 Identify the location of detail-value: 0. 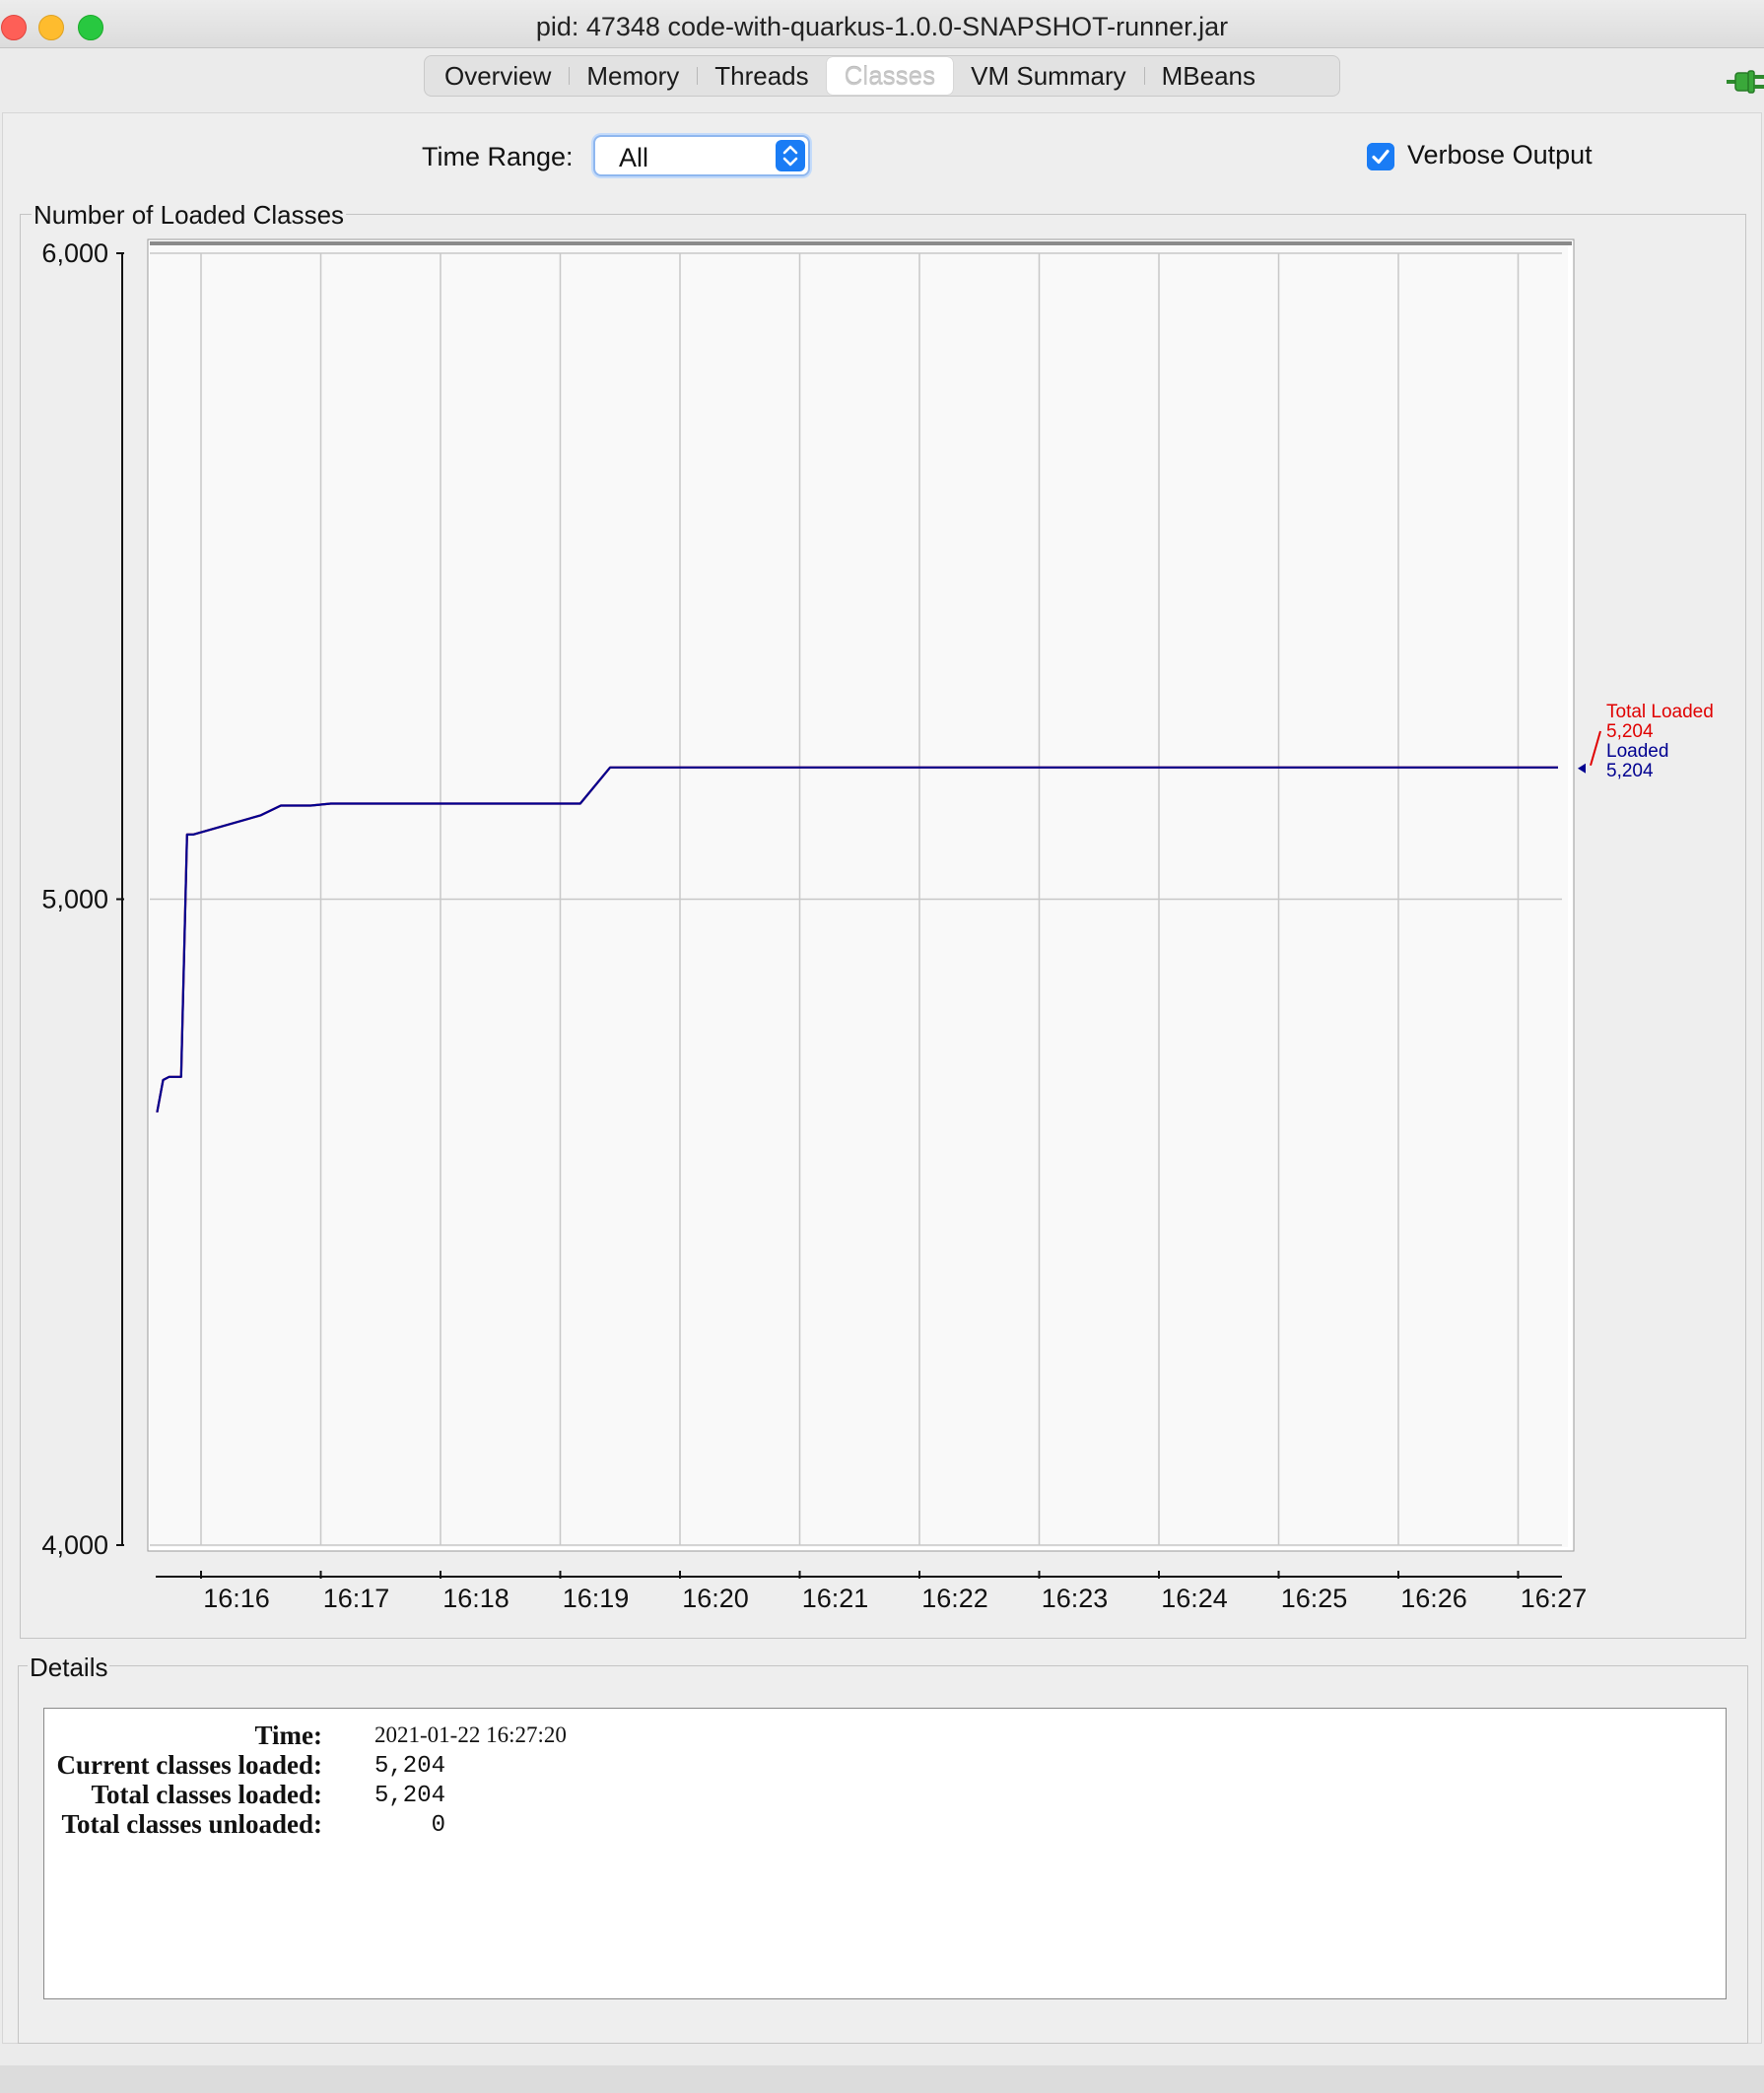
(438, 1825).